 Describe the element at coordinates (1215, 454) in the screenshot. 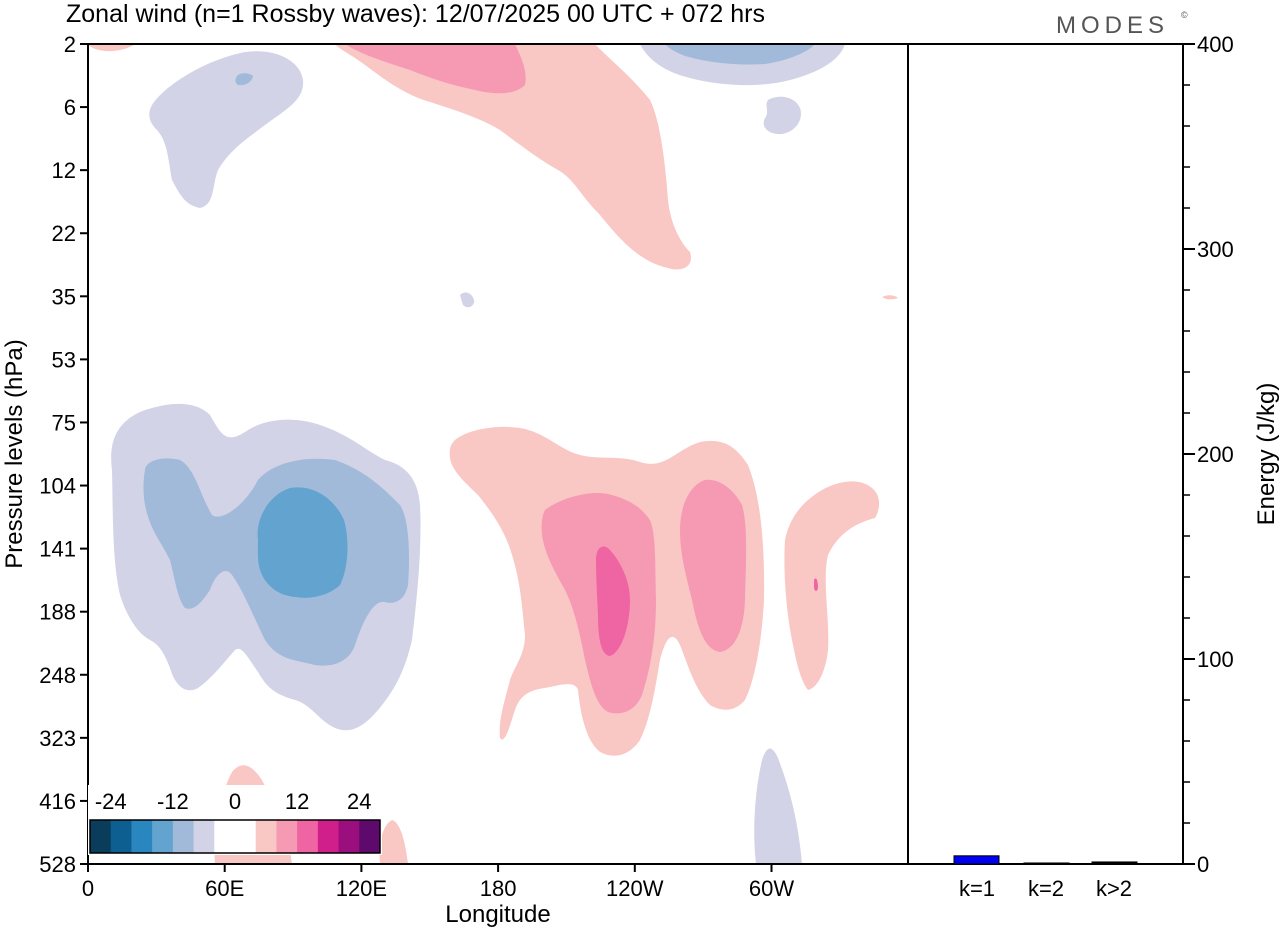

I see `energy-tick-label: 200` at that location.